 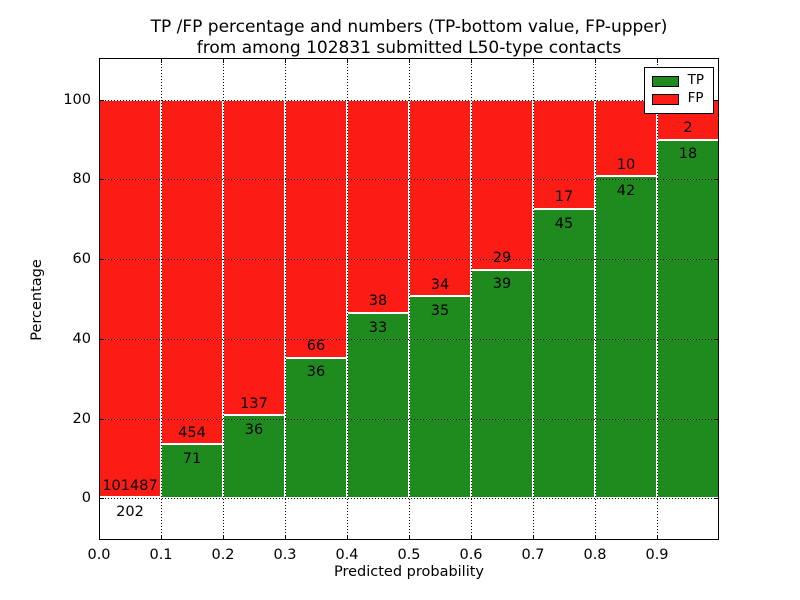 I want to click on legend-entry-fp: FP, so click(x=677, y=99).